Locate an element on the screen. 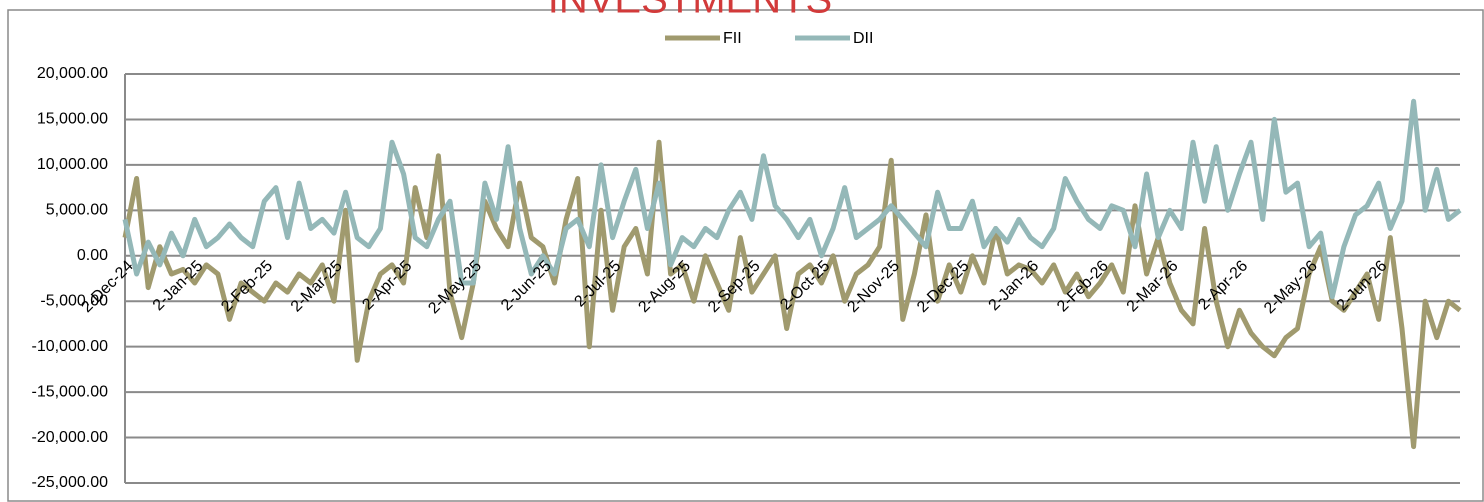  y-tick-label: -5,000.00 is located at coordinates (74, 300).